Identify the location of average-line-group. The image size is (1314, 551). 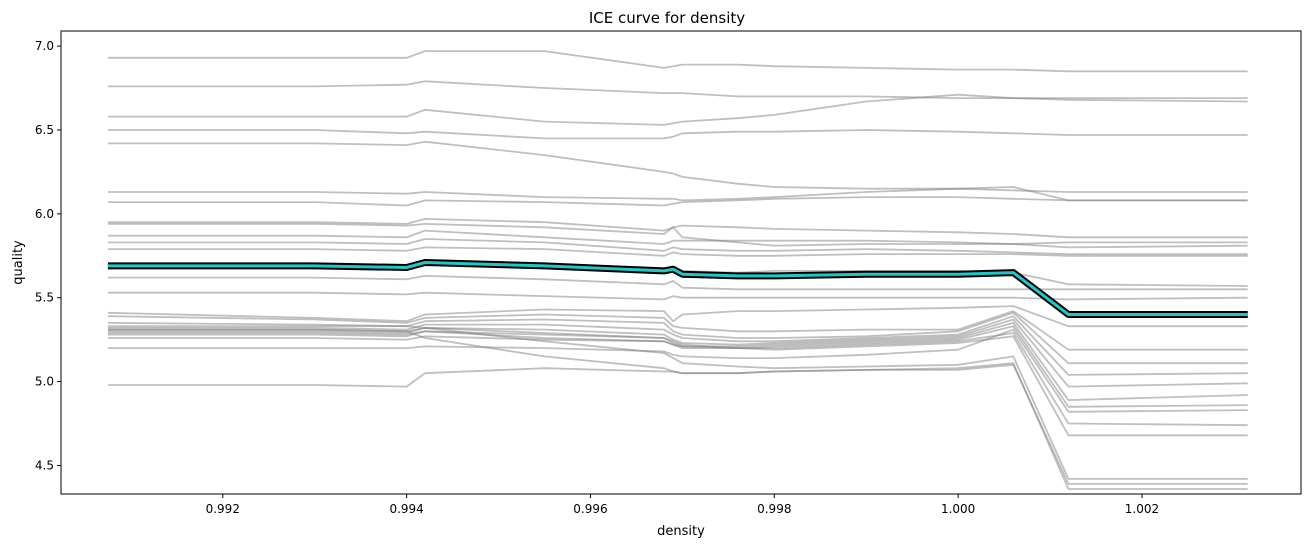
(677, 288).